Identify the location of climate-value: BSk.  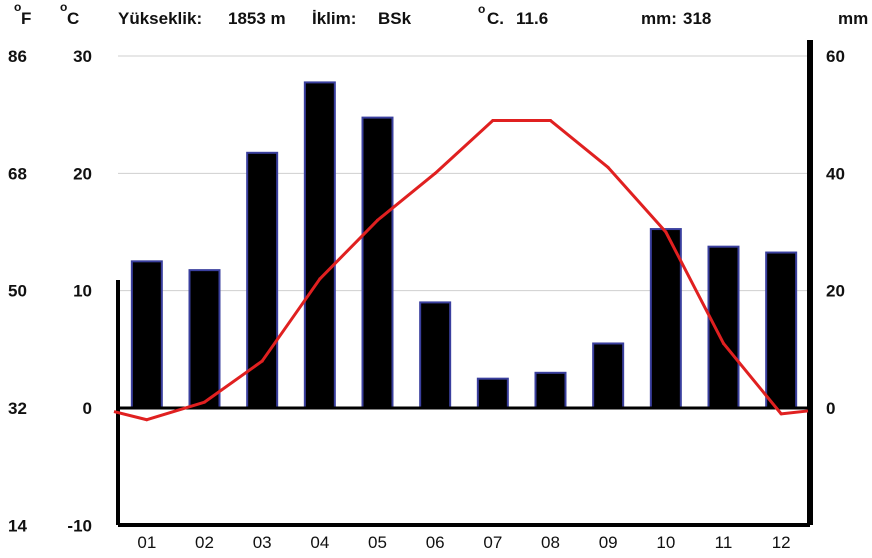
(395, 18).